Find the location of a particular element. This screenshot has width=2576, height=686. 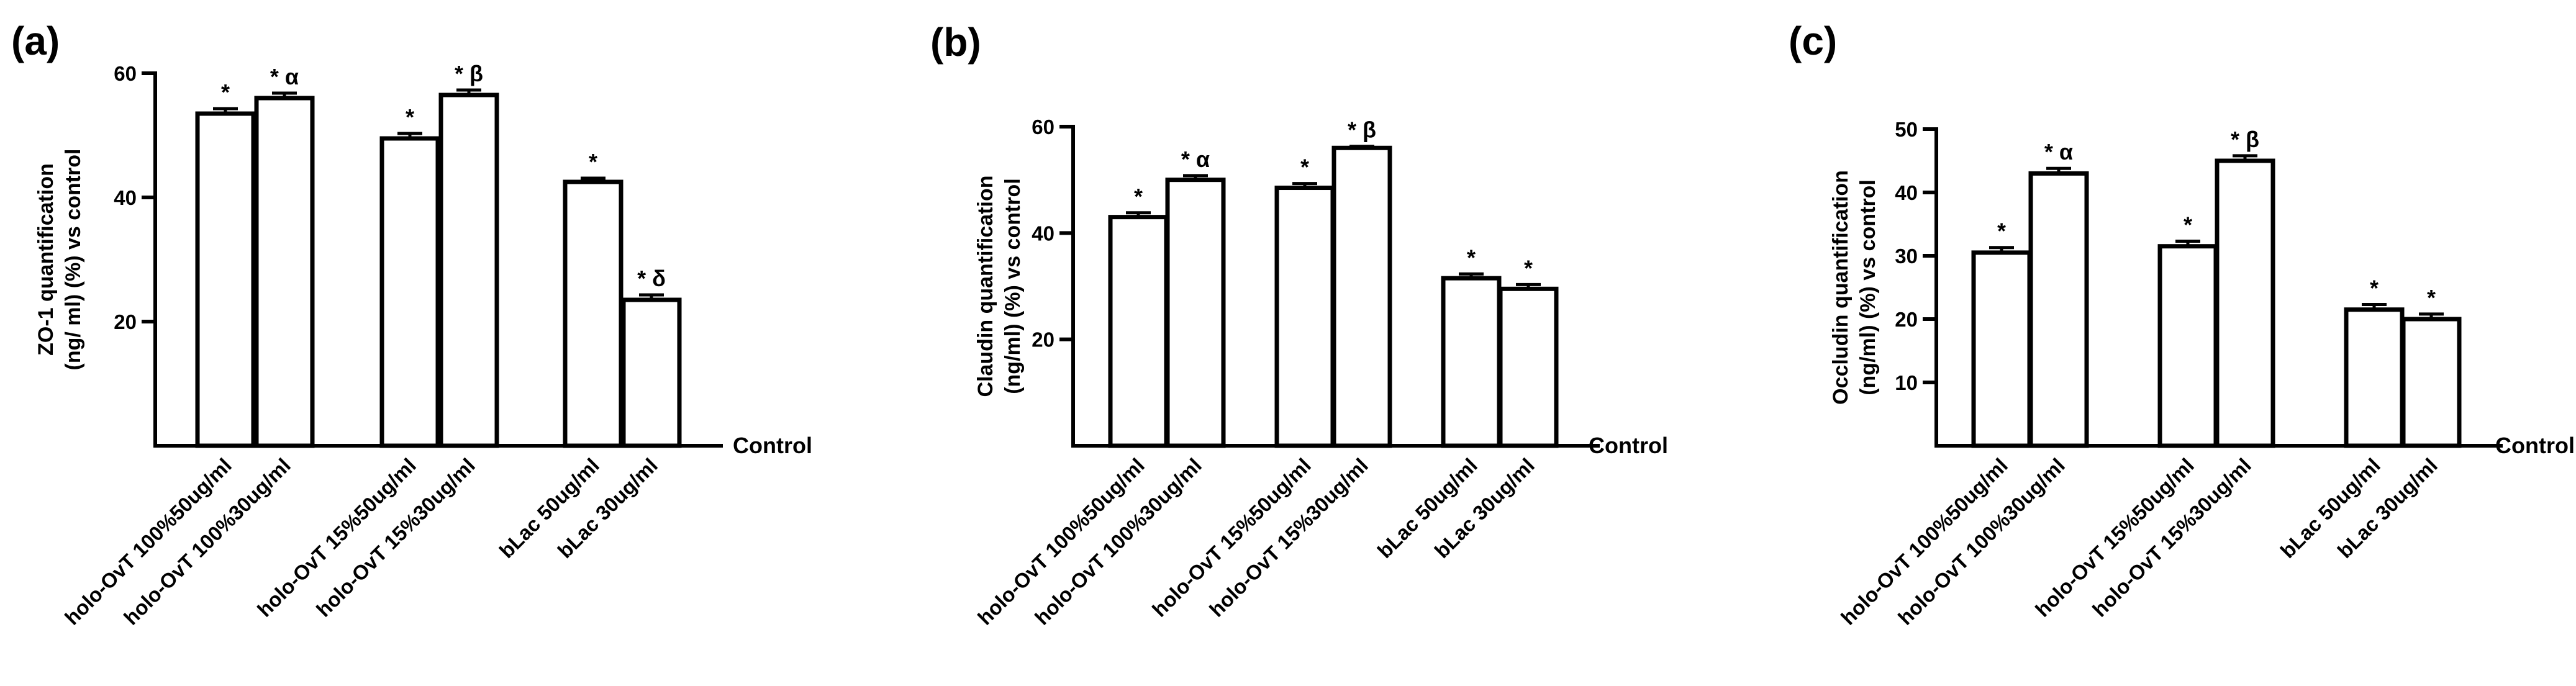

y-axis-title-line1: Occludin quantification is located at coordinates (1841, 287).